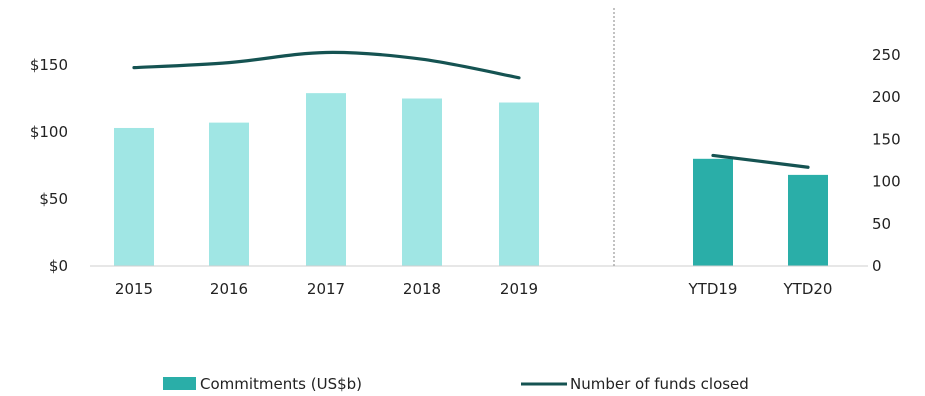  What do you see at coordinates (886, 55) in the screenshot?
I see `y-right-tick-label: 250` at bounding box center [886, 55].